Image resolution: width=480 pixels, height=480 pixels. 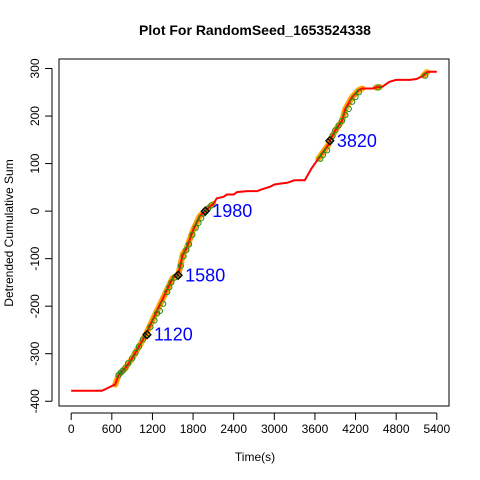 I want to click on y-axis: -400 -300 -200 -100 0 100 200 300, so click(x=40, y=235).